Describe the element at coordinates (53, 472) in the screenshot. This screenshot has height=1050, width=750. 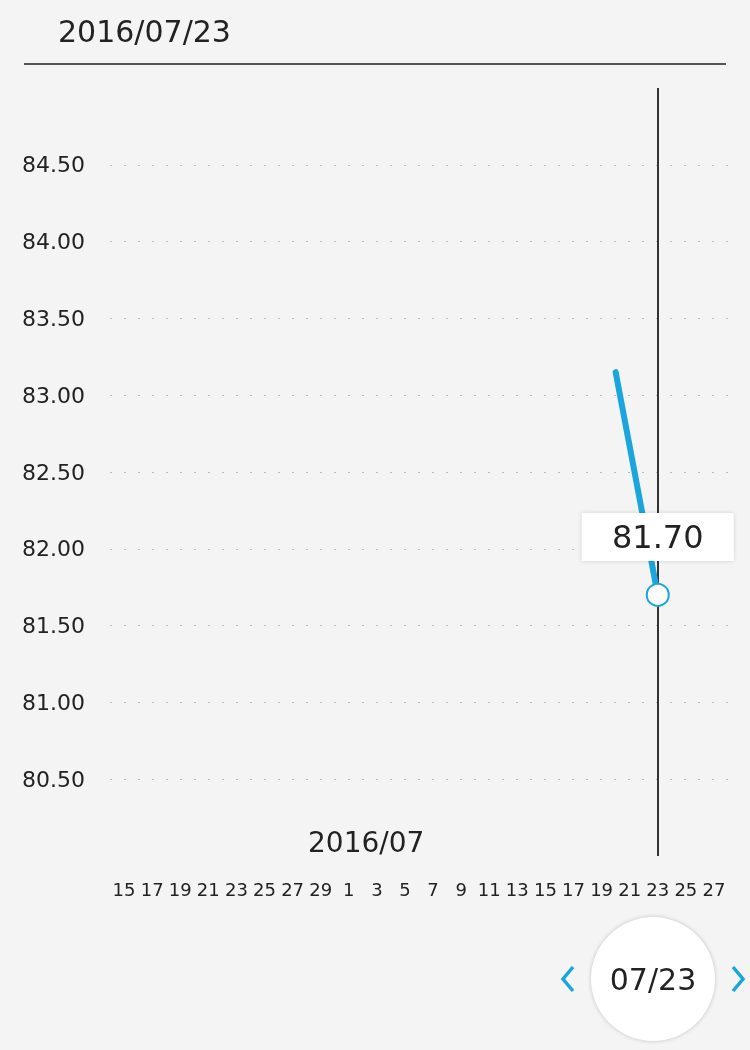
I see `y-tick-label: 82.50` at that location.